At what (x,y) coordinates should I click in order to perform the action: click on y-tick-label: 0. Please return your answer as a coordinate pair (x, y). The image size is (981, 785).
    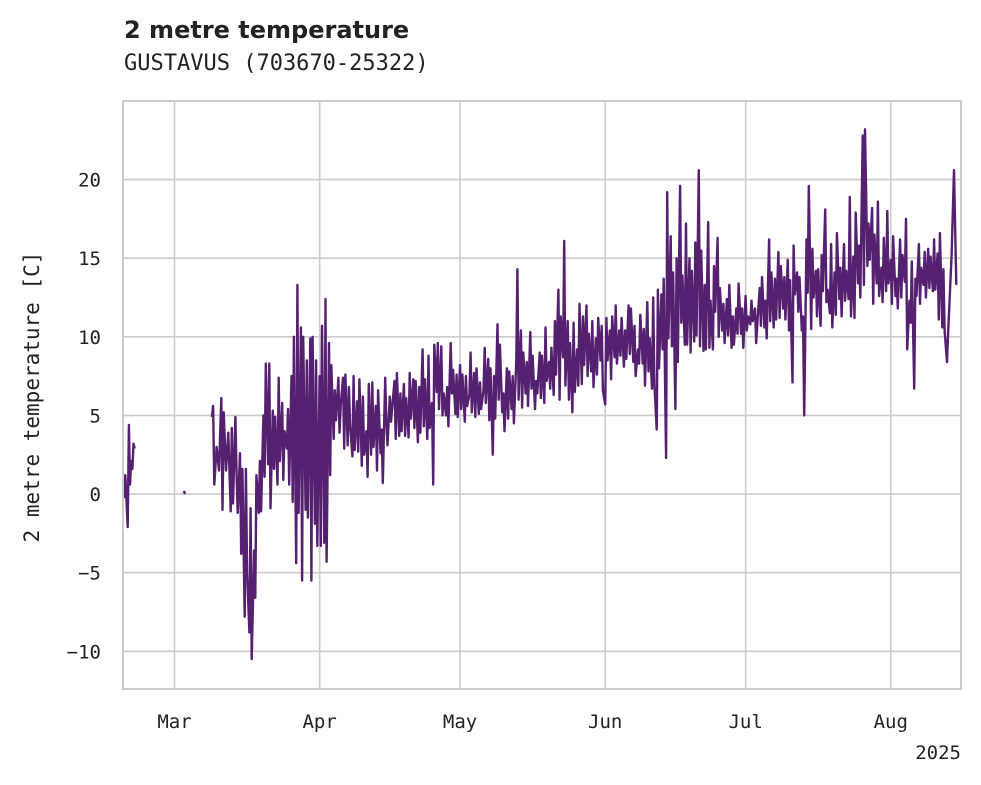
    Looking at the image, I should click on (95, 495).